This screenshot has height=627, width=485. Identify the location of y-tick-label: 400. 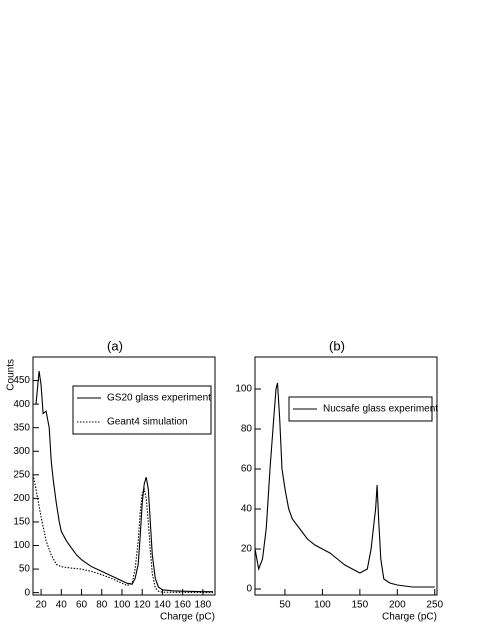
(21, 404).